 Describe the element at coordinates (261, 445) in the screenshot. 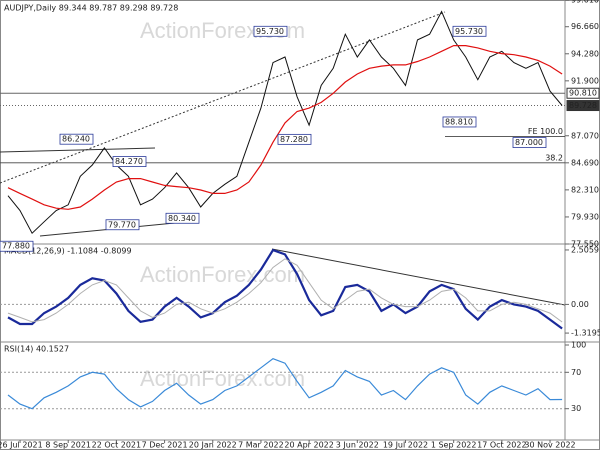

I see `x-tick-label: 7 Mar 2022` at that location.